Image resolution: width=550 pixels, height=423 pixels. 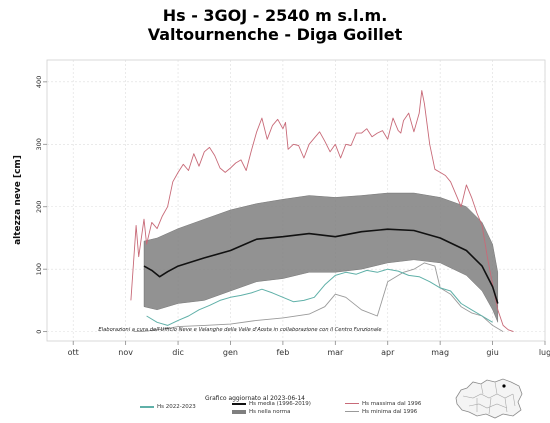 What do you see at coordinates (270, 412) in the screenshot?
I see `legend-label-norm: Hs nella norma` at bounding box center [270, 412].